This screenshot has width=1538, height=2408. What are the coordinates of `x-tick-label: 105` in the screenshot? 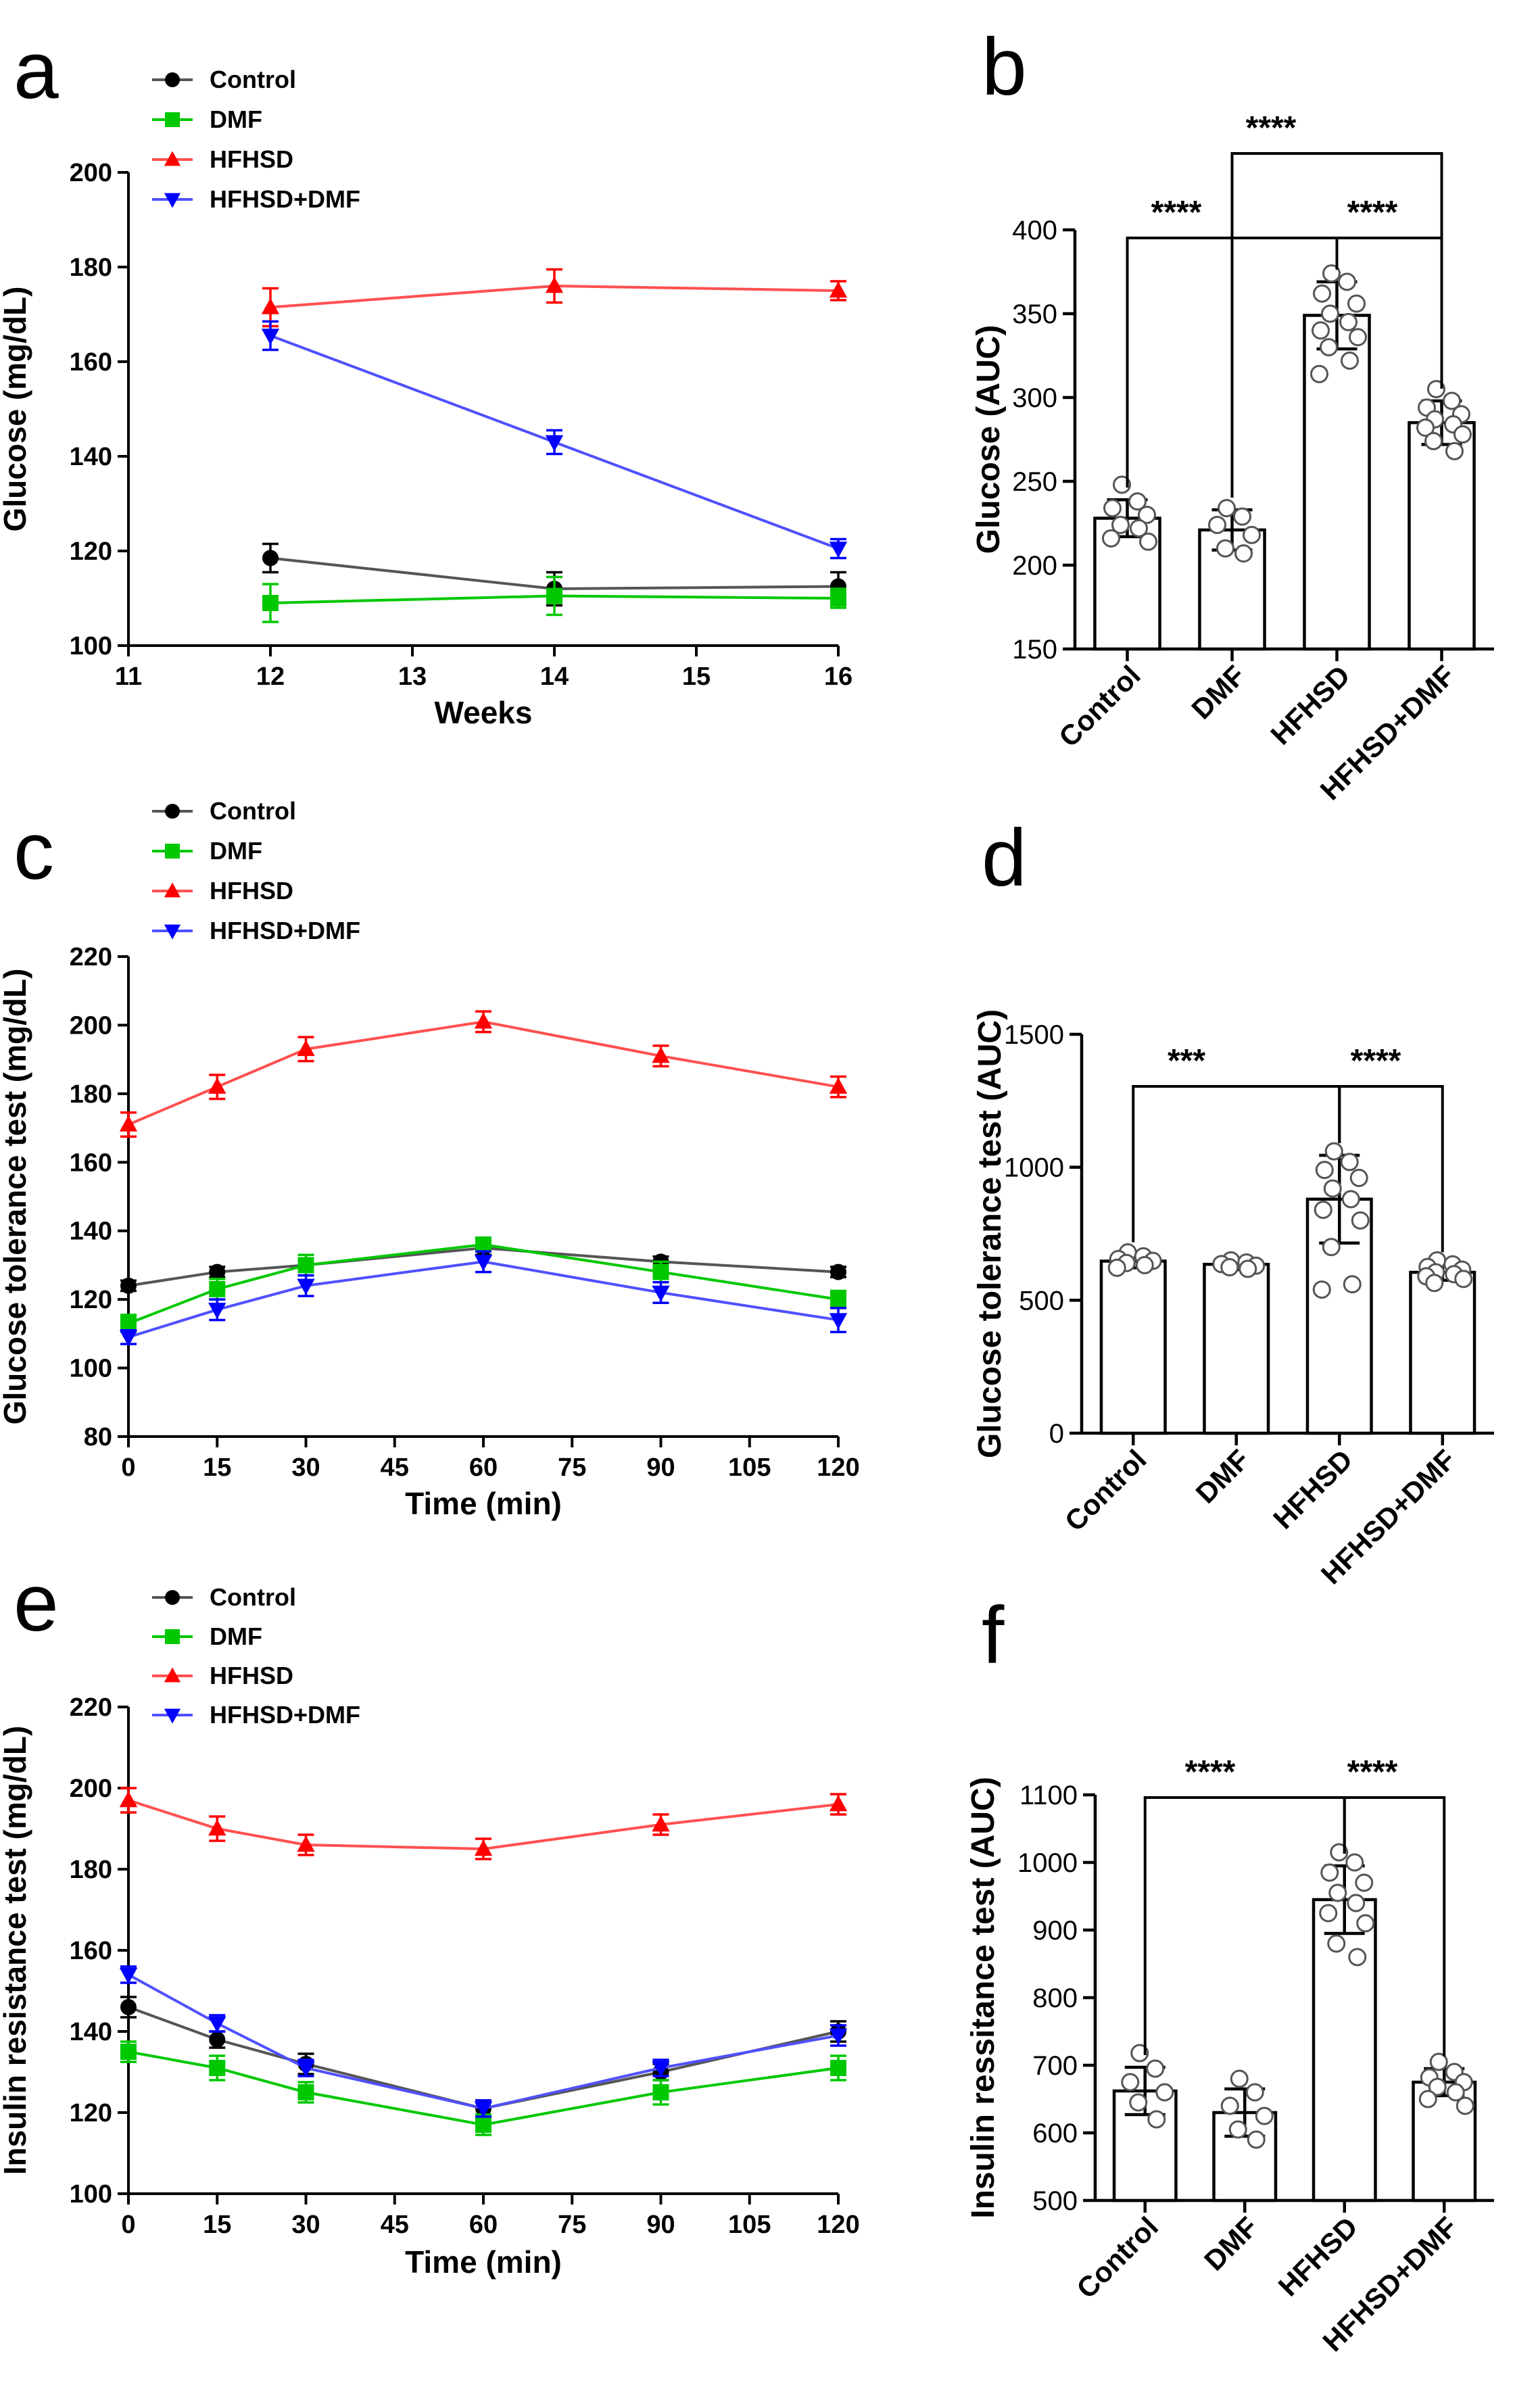 It's located at (749, 2225).